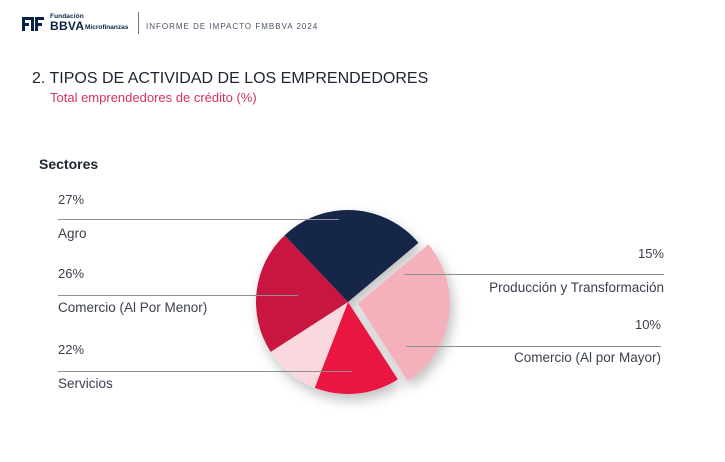  What do you see at coordinates (71, 273) in the screenshot?
I see `slice-pct-comercio-menor: 26%` at bounding box center [71, 273].